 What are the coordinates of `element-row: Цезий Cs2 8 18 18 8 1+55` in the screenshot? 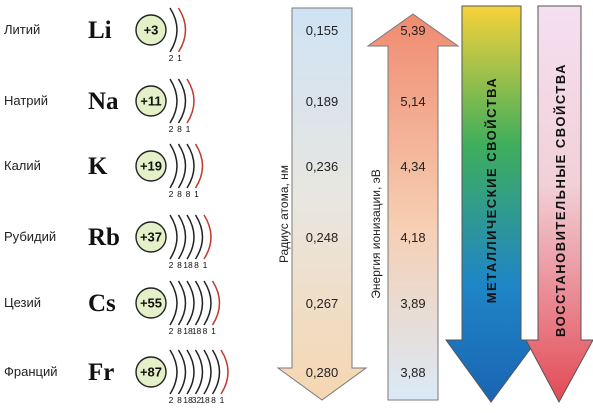 It's located at (112, 308).